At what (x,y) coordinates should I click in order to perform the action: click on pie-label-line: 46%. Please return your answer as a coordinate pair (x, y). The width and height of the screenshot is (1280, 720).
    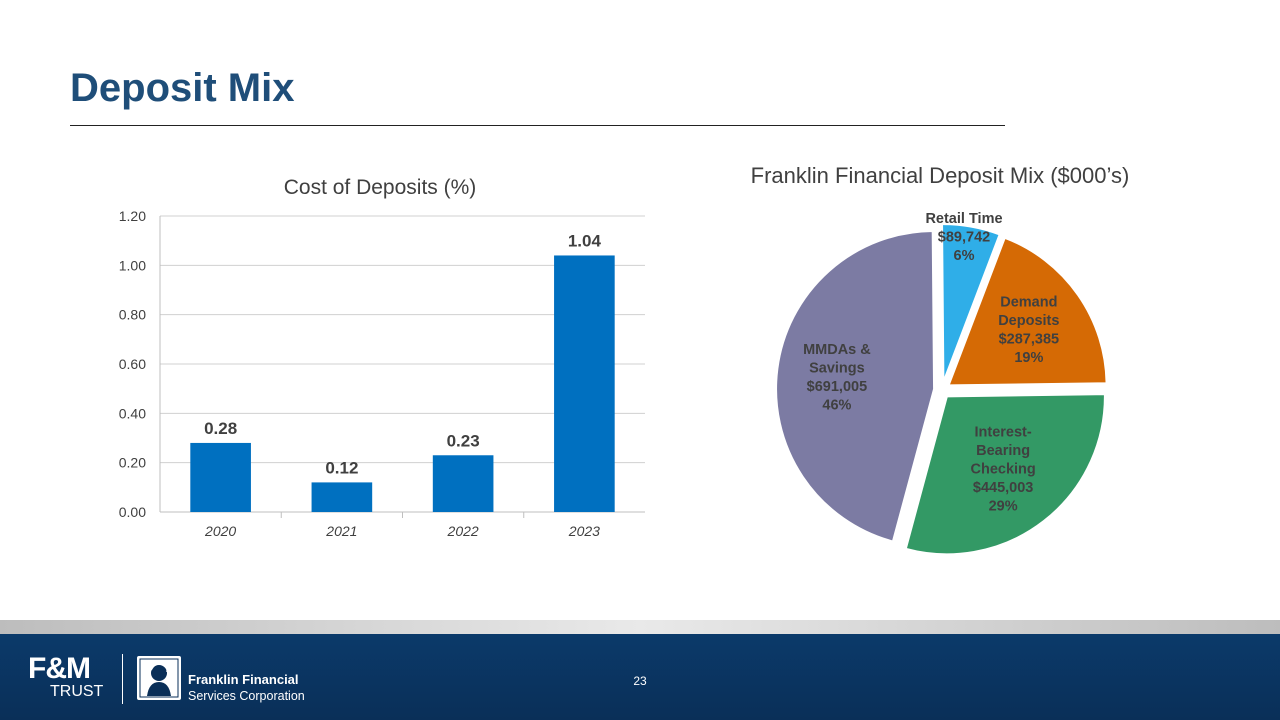
    Looking at the image, I should click on (836, 405).